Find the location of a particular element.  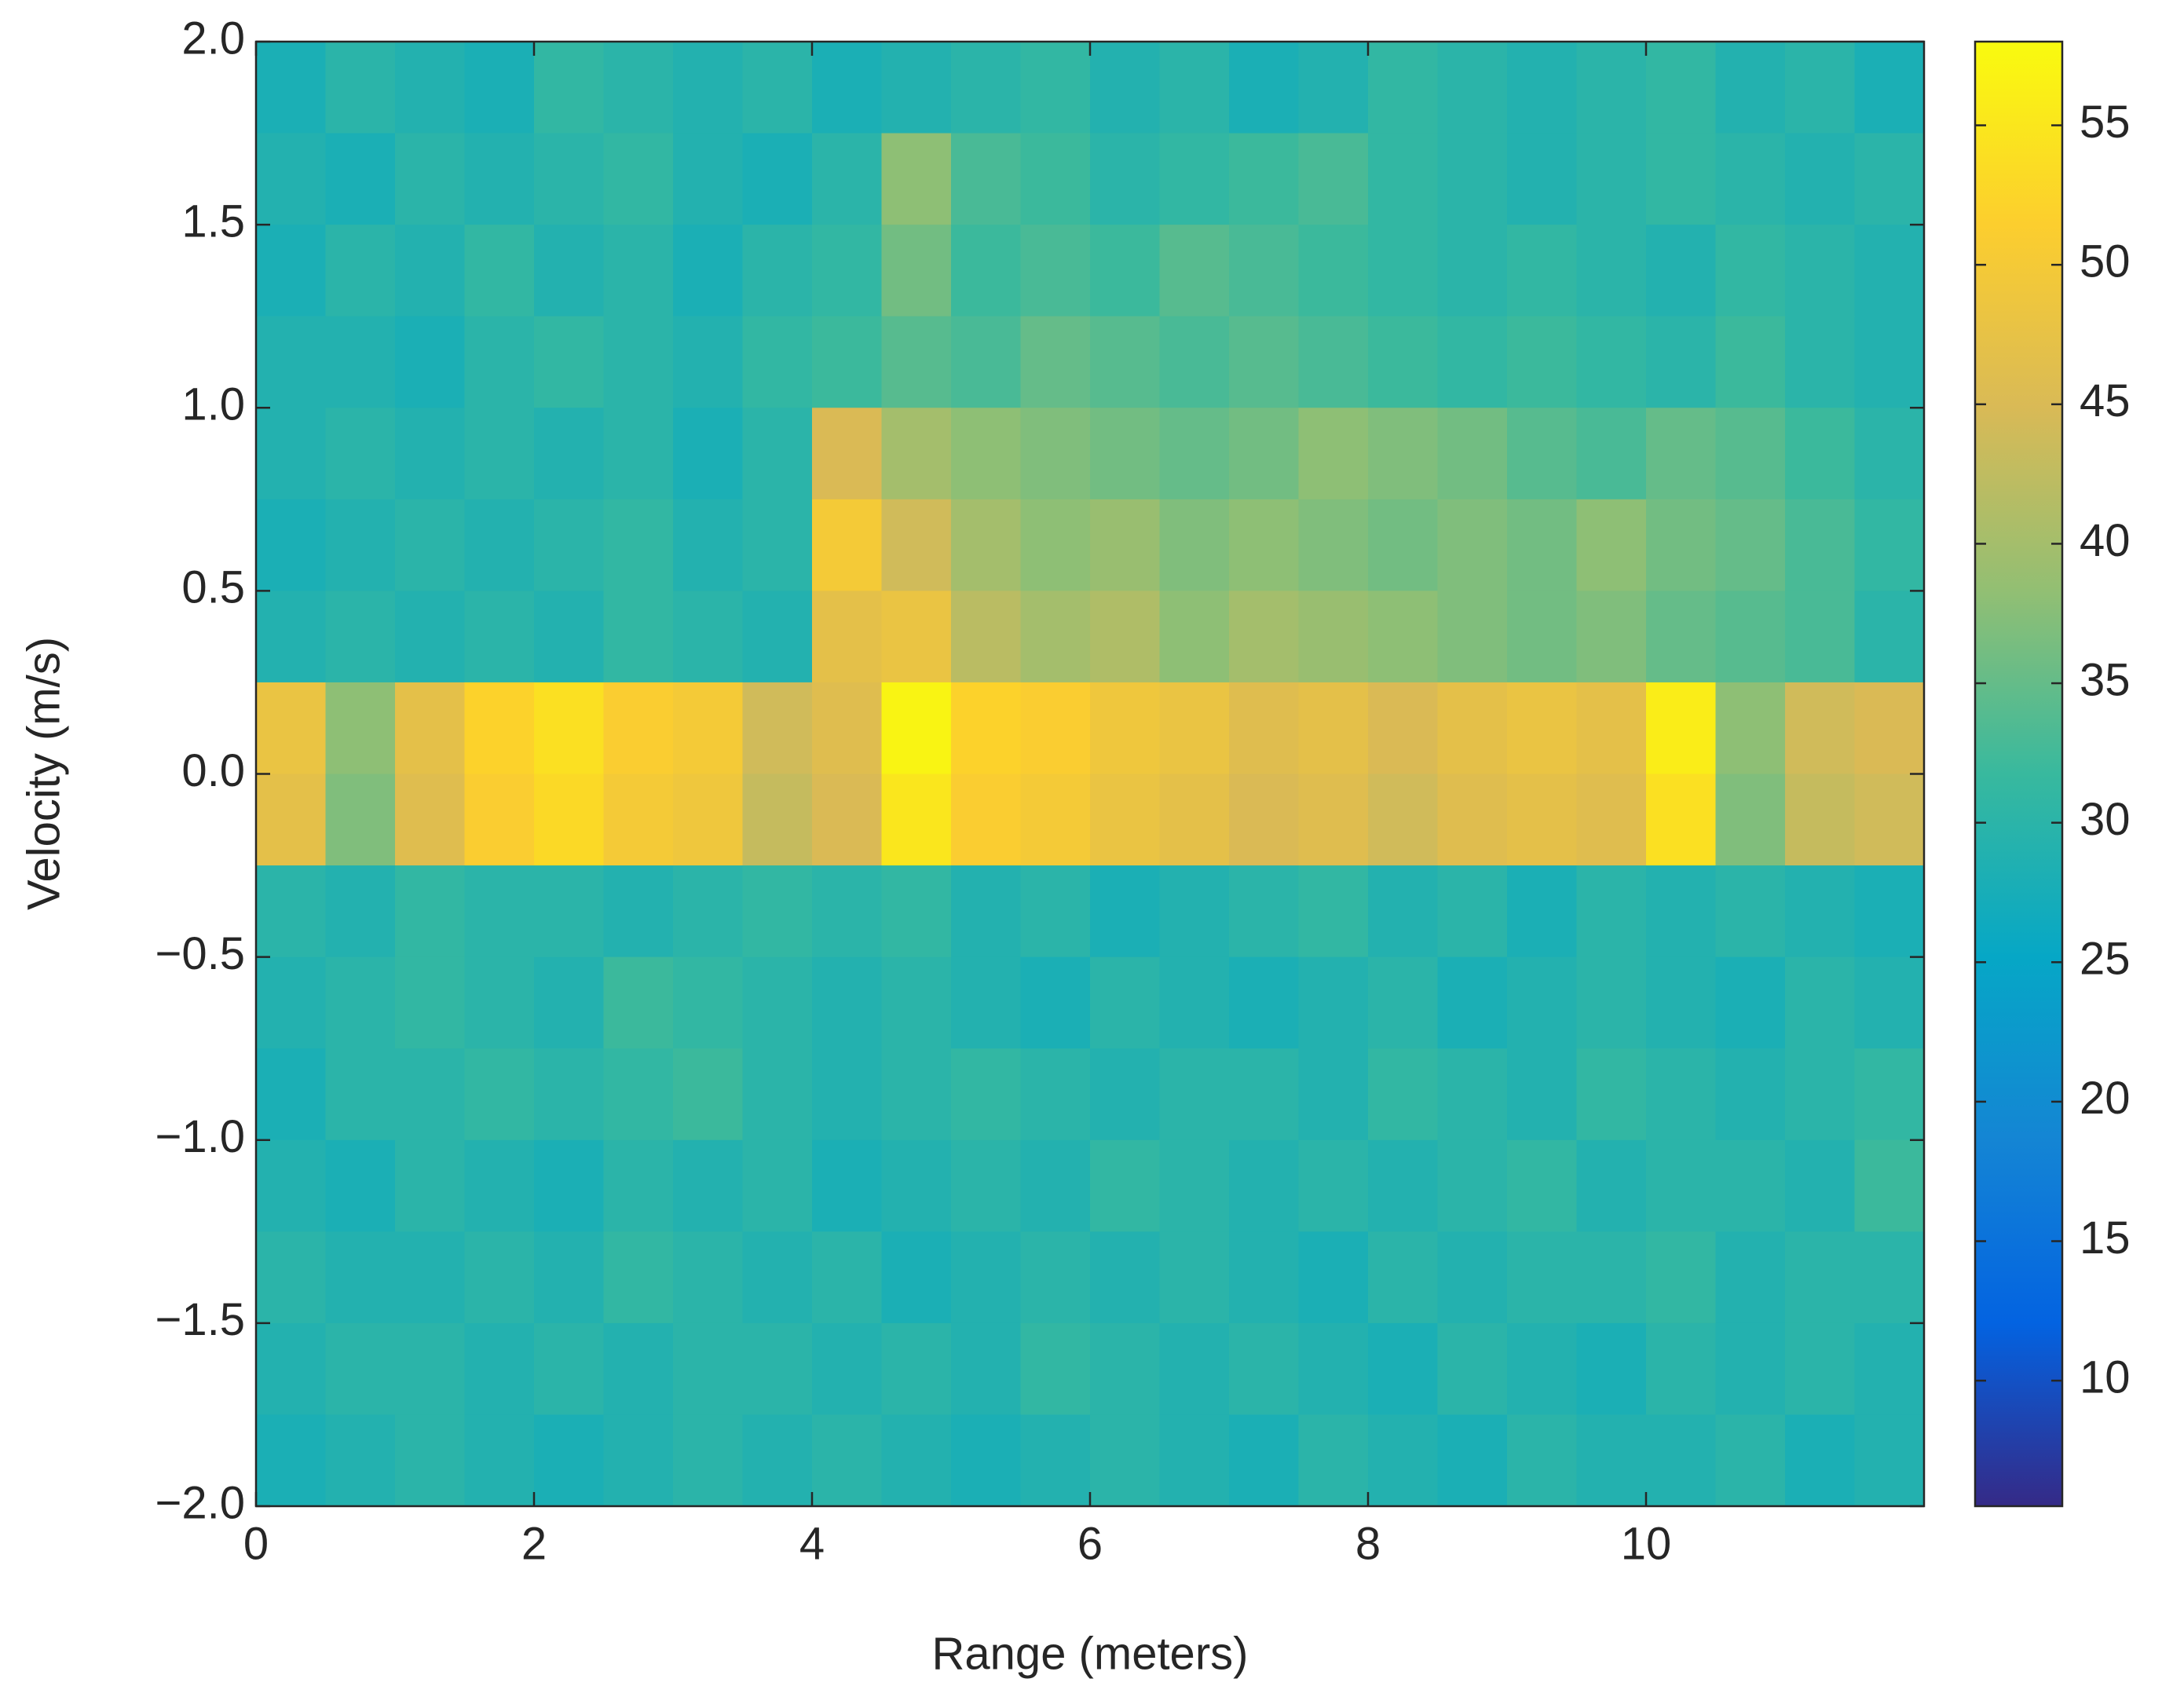

colorbar is located at coordinates (2019, 774).